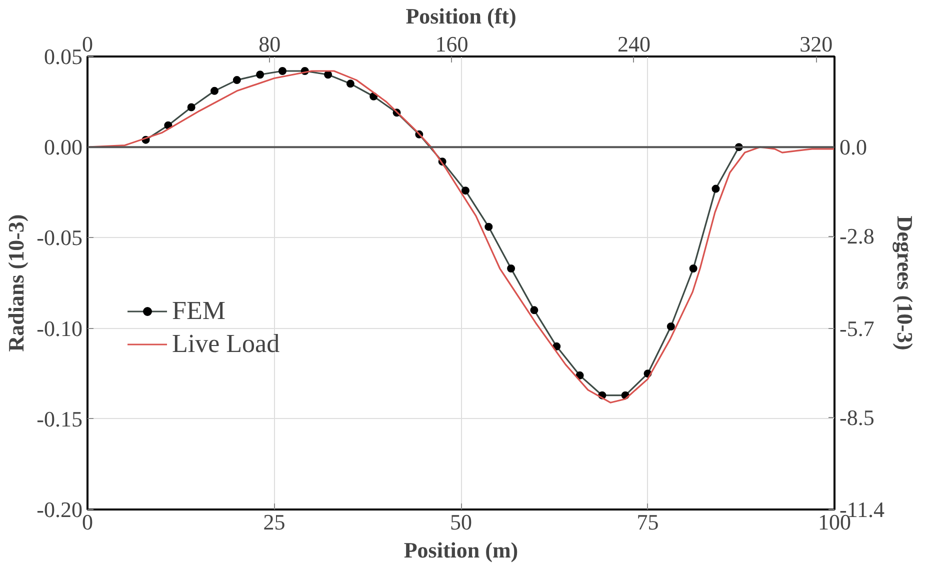 This screenshot has height=571, width=930. Describe the element at coordinates (857, 417) in the screenshot. I see `y2-tick-label: -8.5` at that location.